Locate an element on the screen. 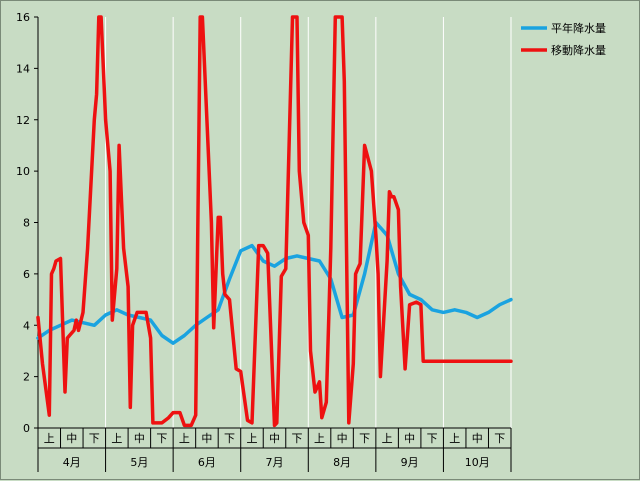 This screenshot has height=481, width=640. y-tick-label: 6 is located at coordinates (26, 274).